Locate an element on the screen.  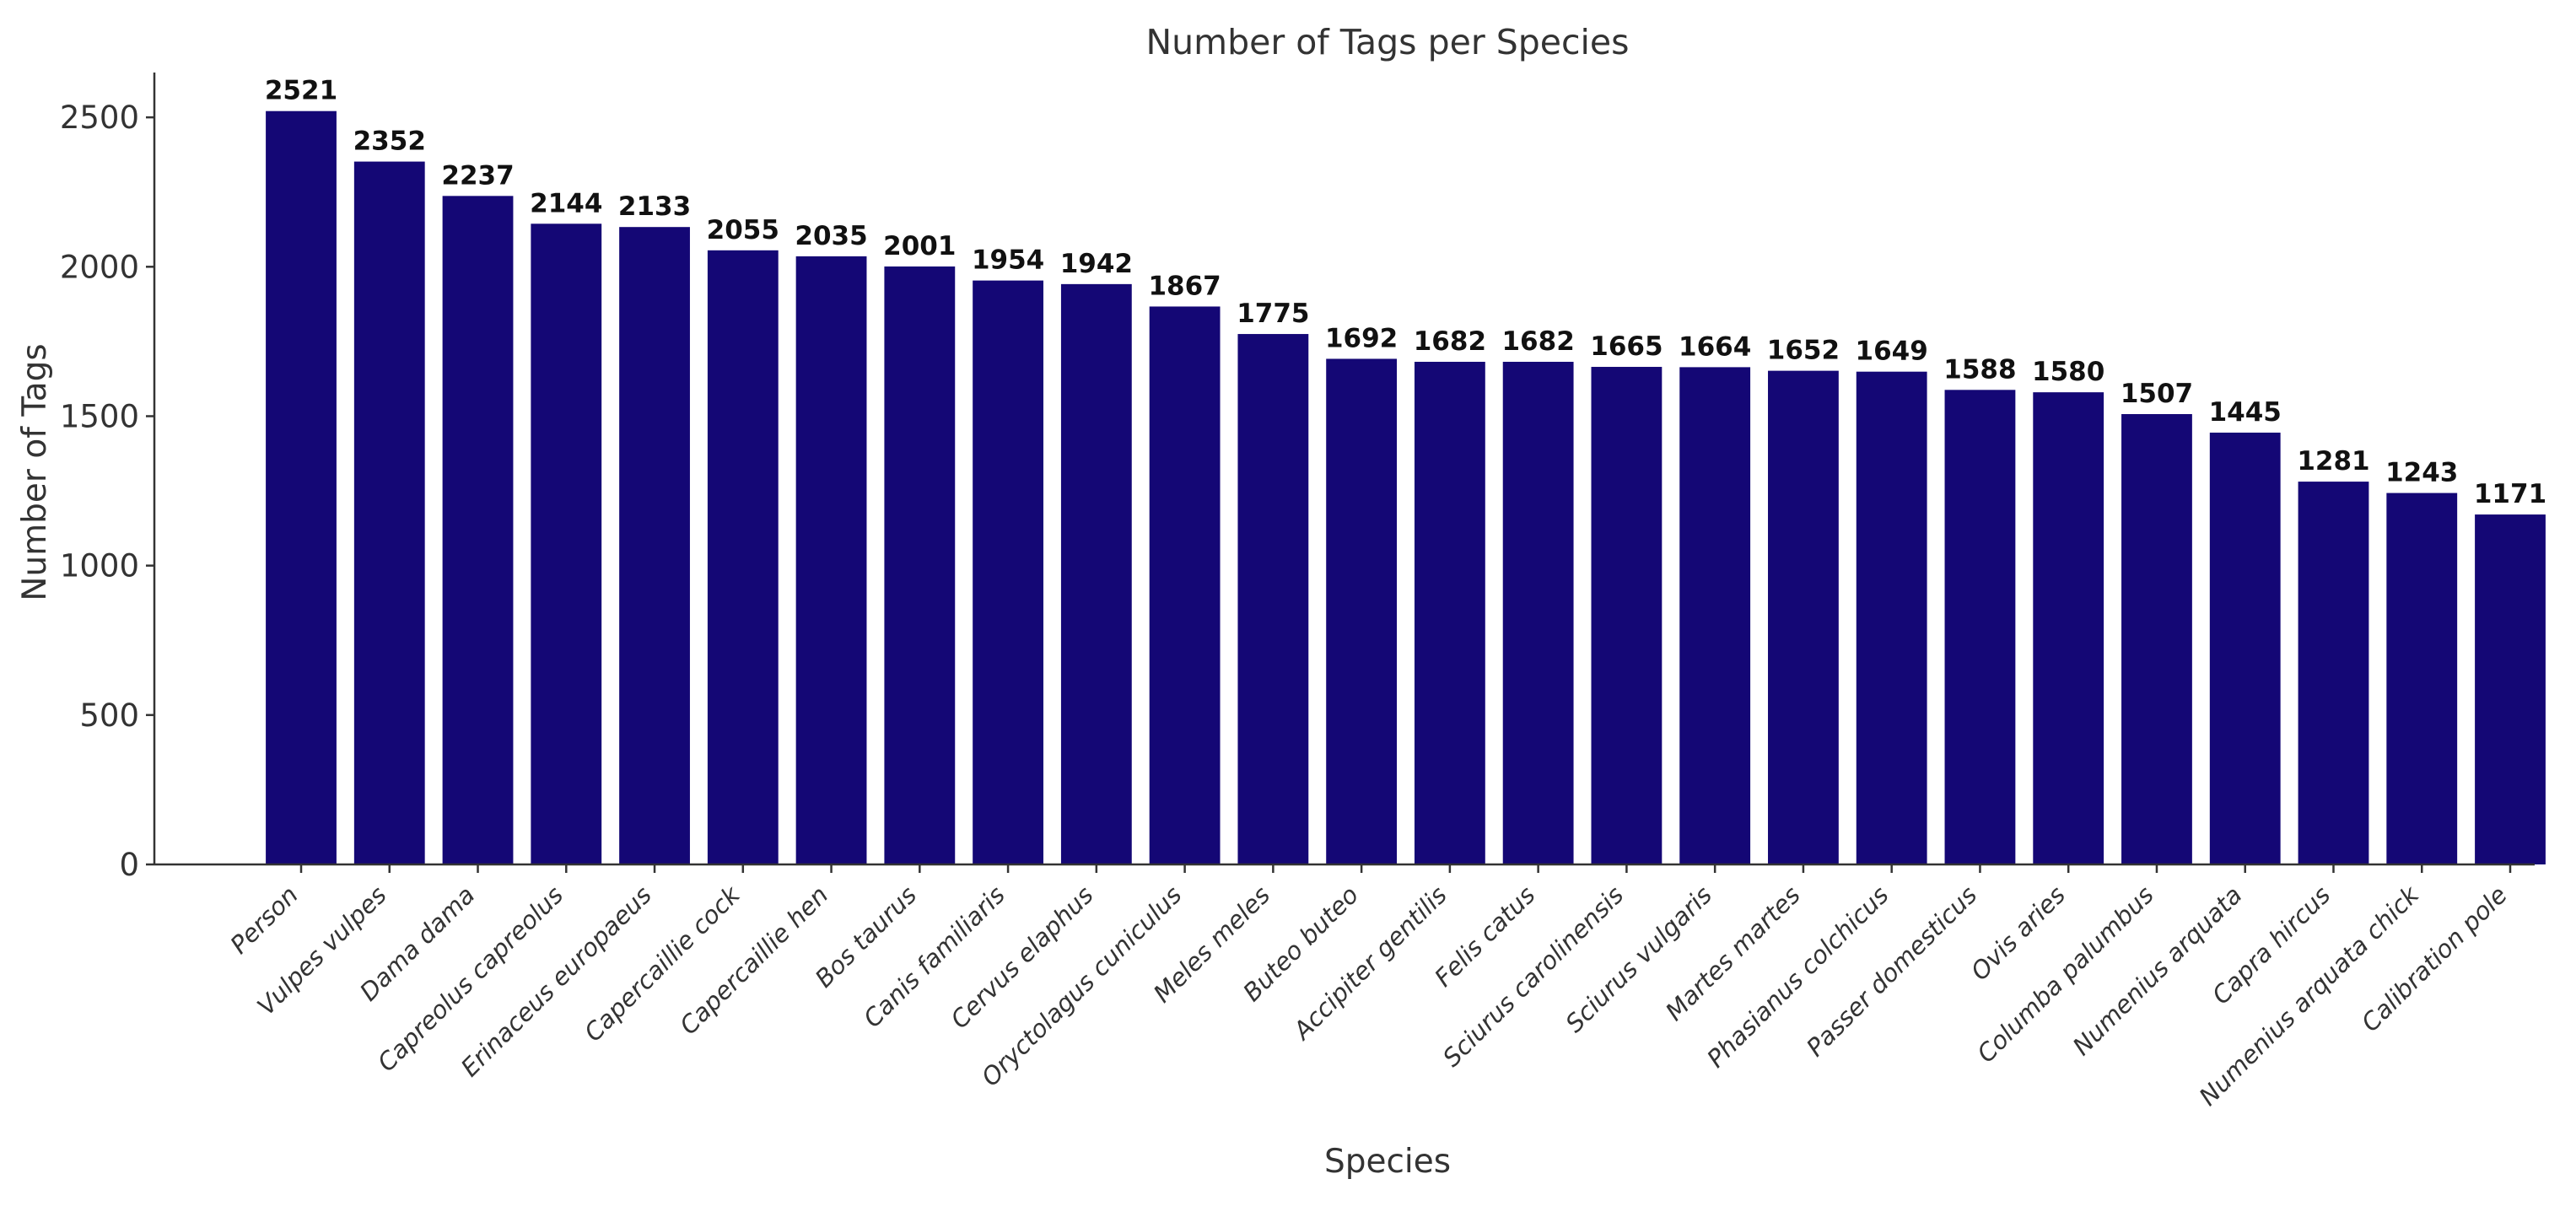
value-label: 2237 is located at coordinates (477, 176).